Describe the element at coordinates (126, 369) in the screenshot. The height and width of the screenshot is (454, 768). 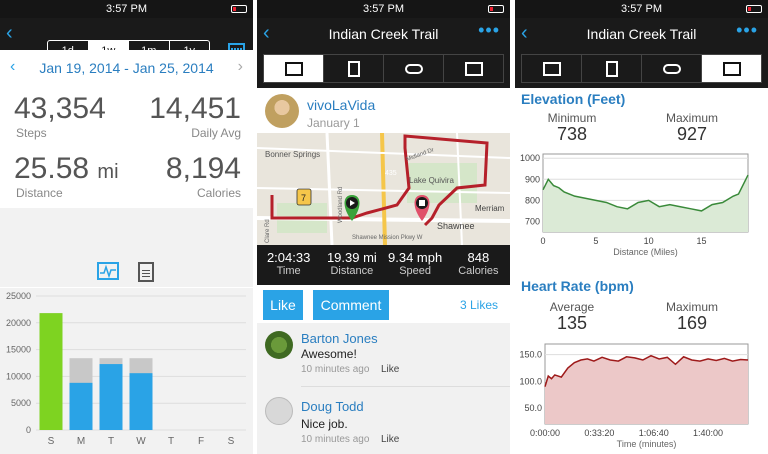
I see `steps-bar-chart: 25000 20000 15000 10000 5000 0 S M T W T F S` at that location.